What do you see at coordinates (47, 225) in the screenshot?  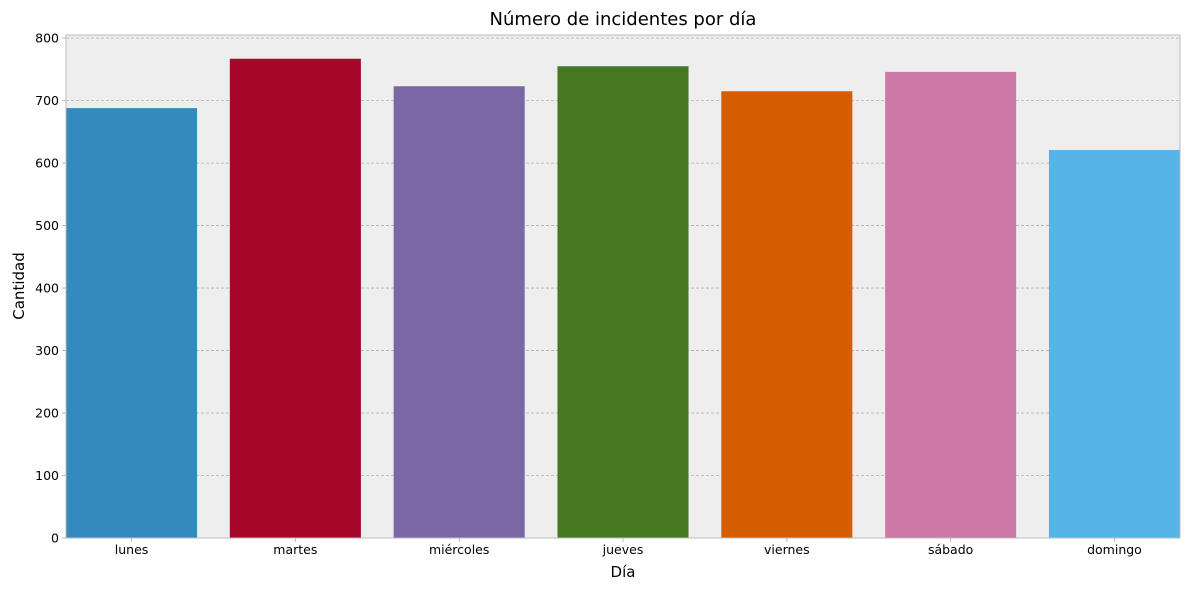 I see `y-tick-label: 500` at bounding box center [47, 225].